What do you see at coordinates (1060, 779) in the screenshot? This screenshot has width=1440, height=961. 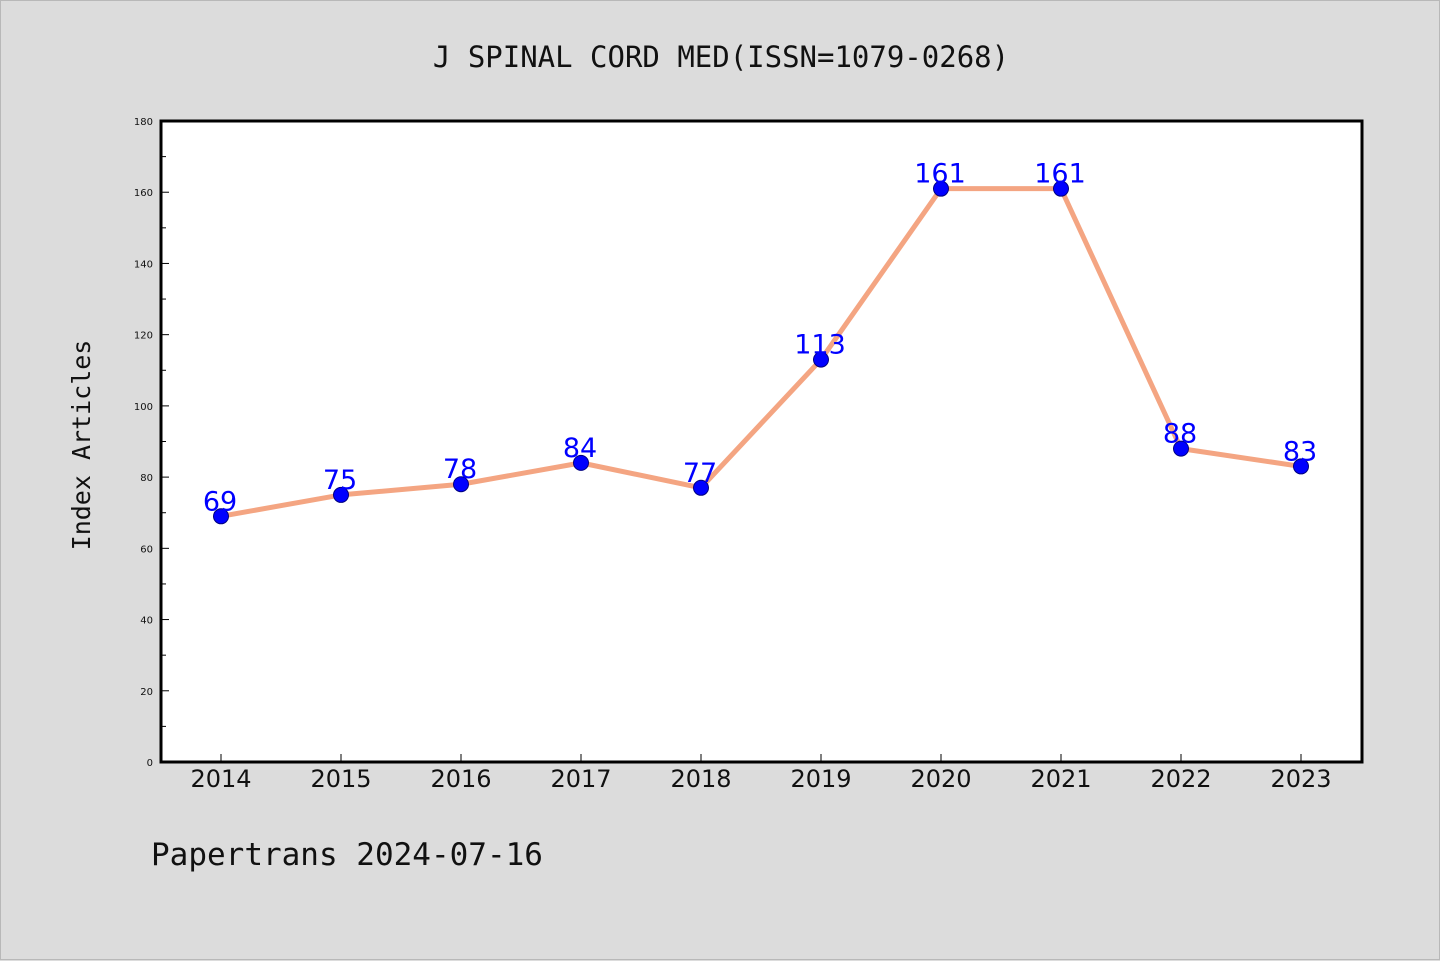 I see `x-tick-label: 2021` at bounding box center [1060, 779].